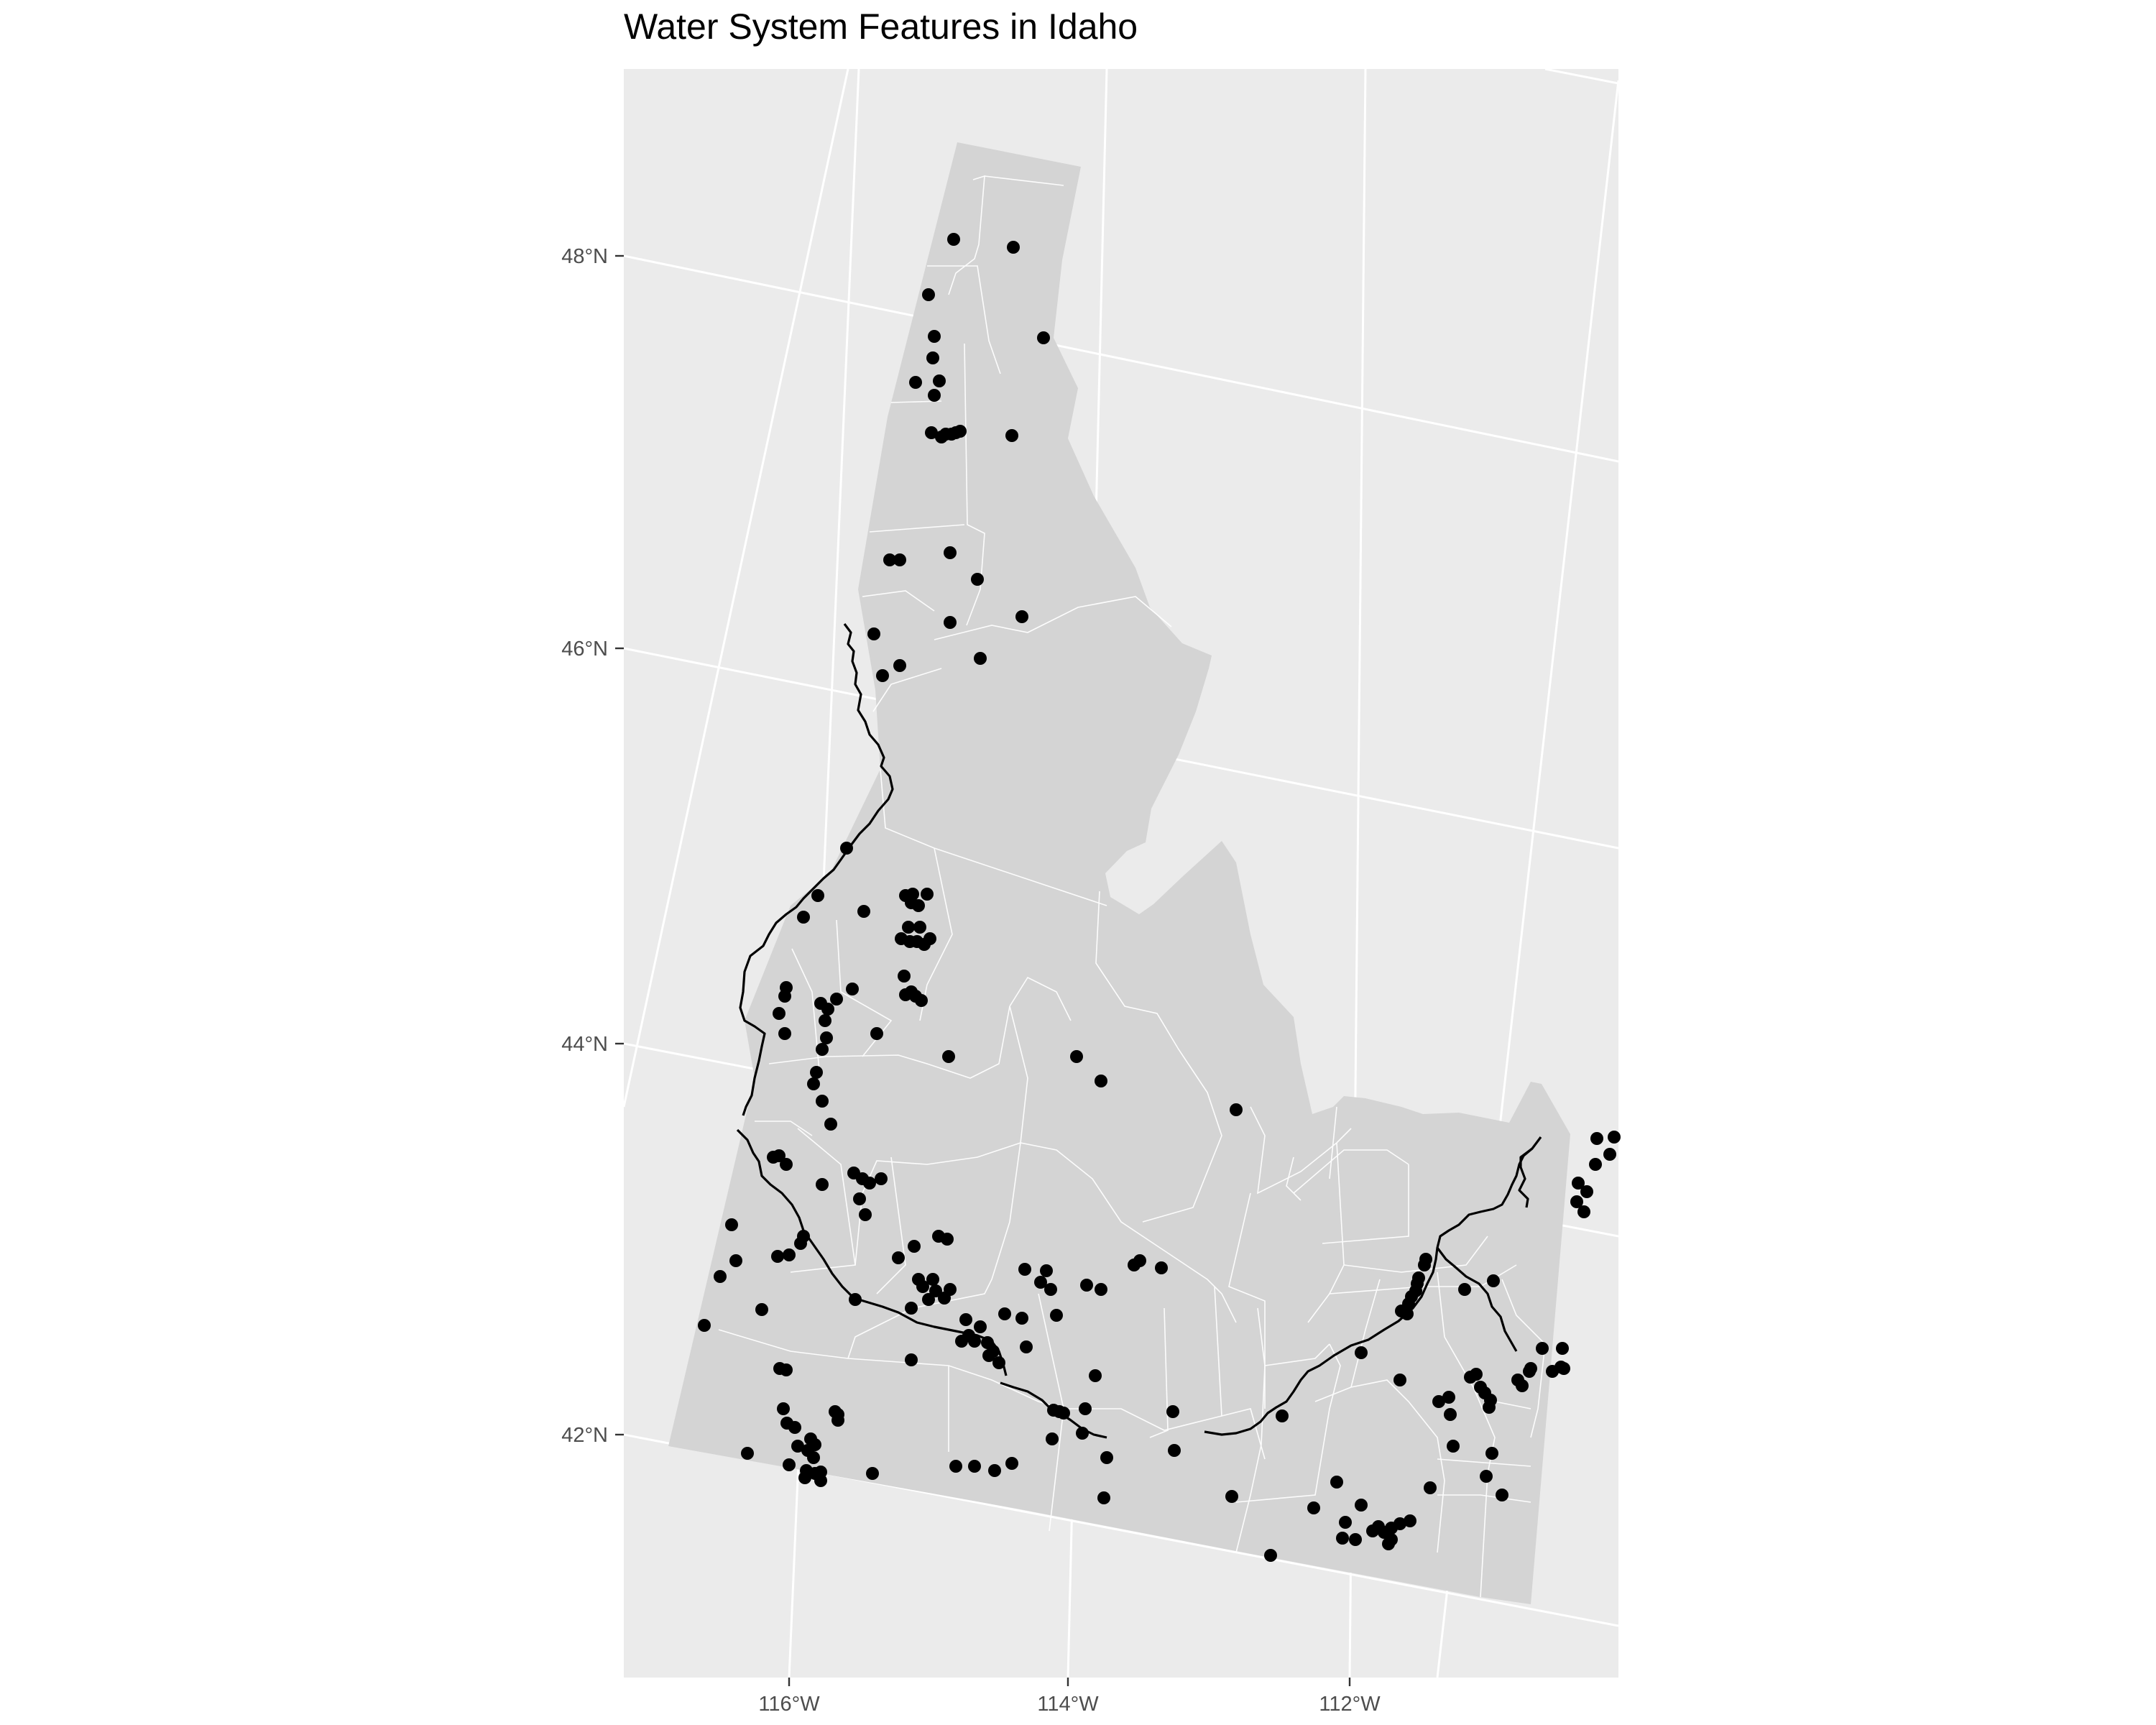 This screenshot has width=2156, height=1725. What do you see at coordinates (1373, 1286) in the screenshot?
I see `snake-river-east` at bounding box center [1373, 1286].